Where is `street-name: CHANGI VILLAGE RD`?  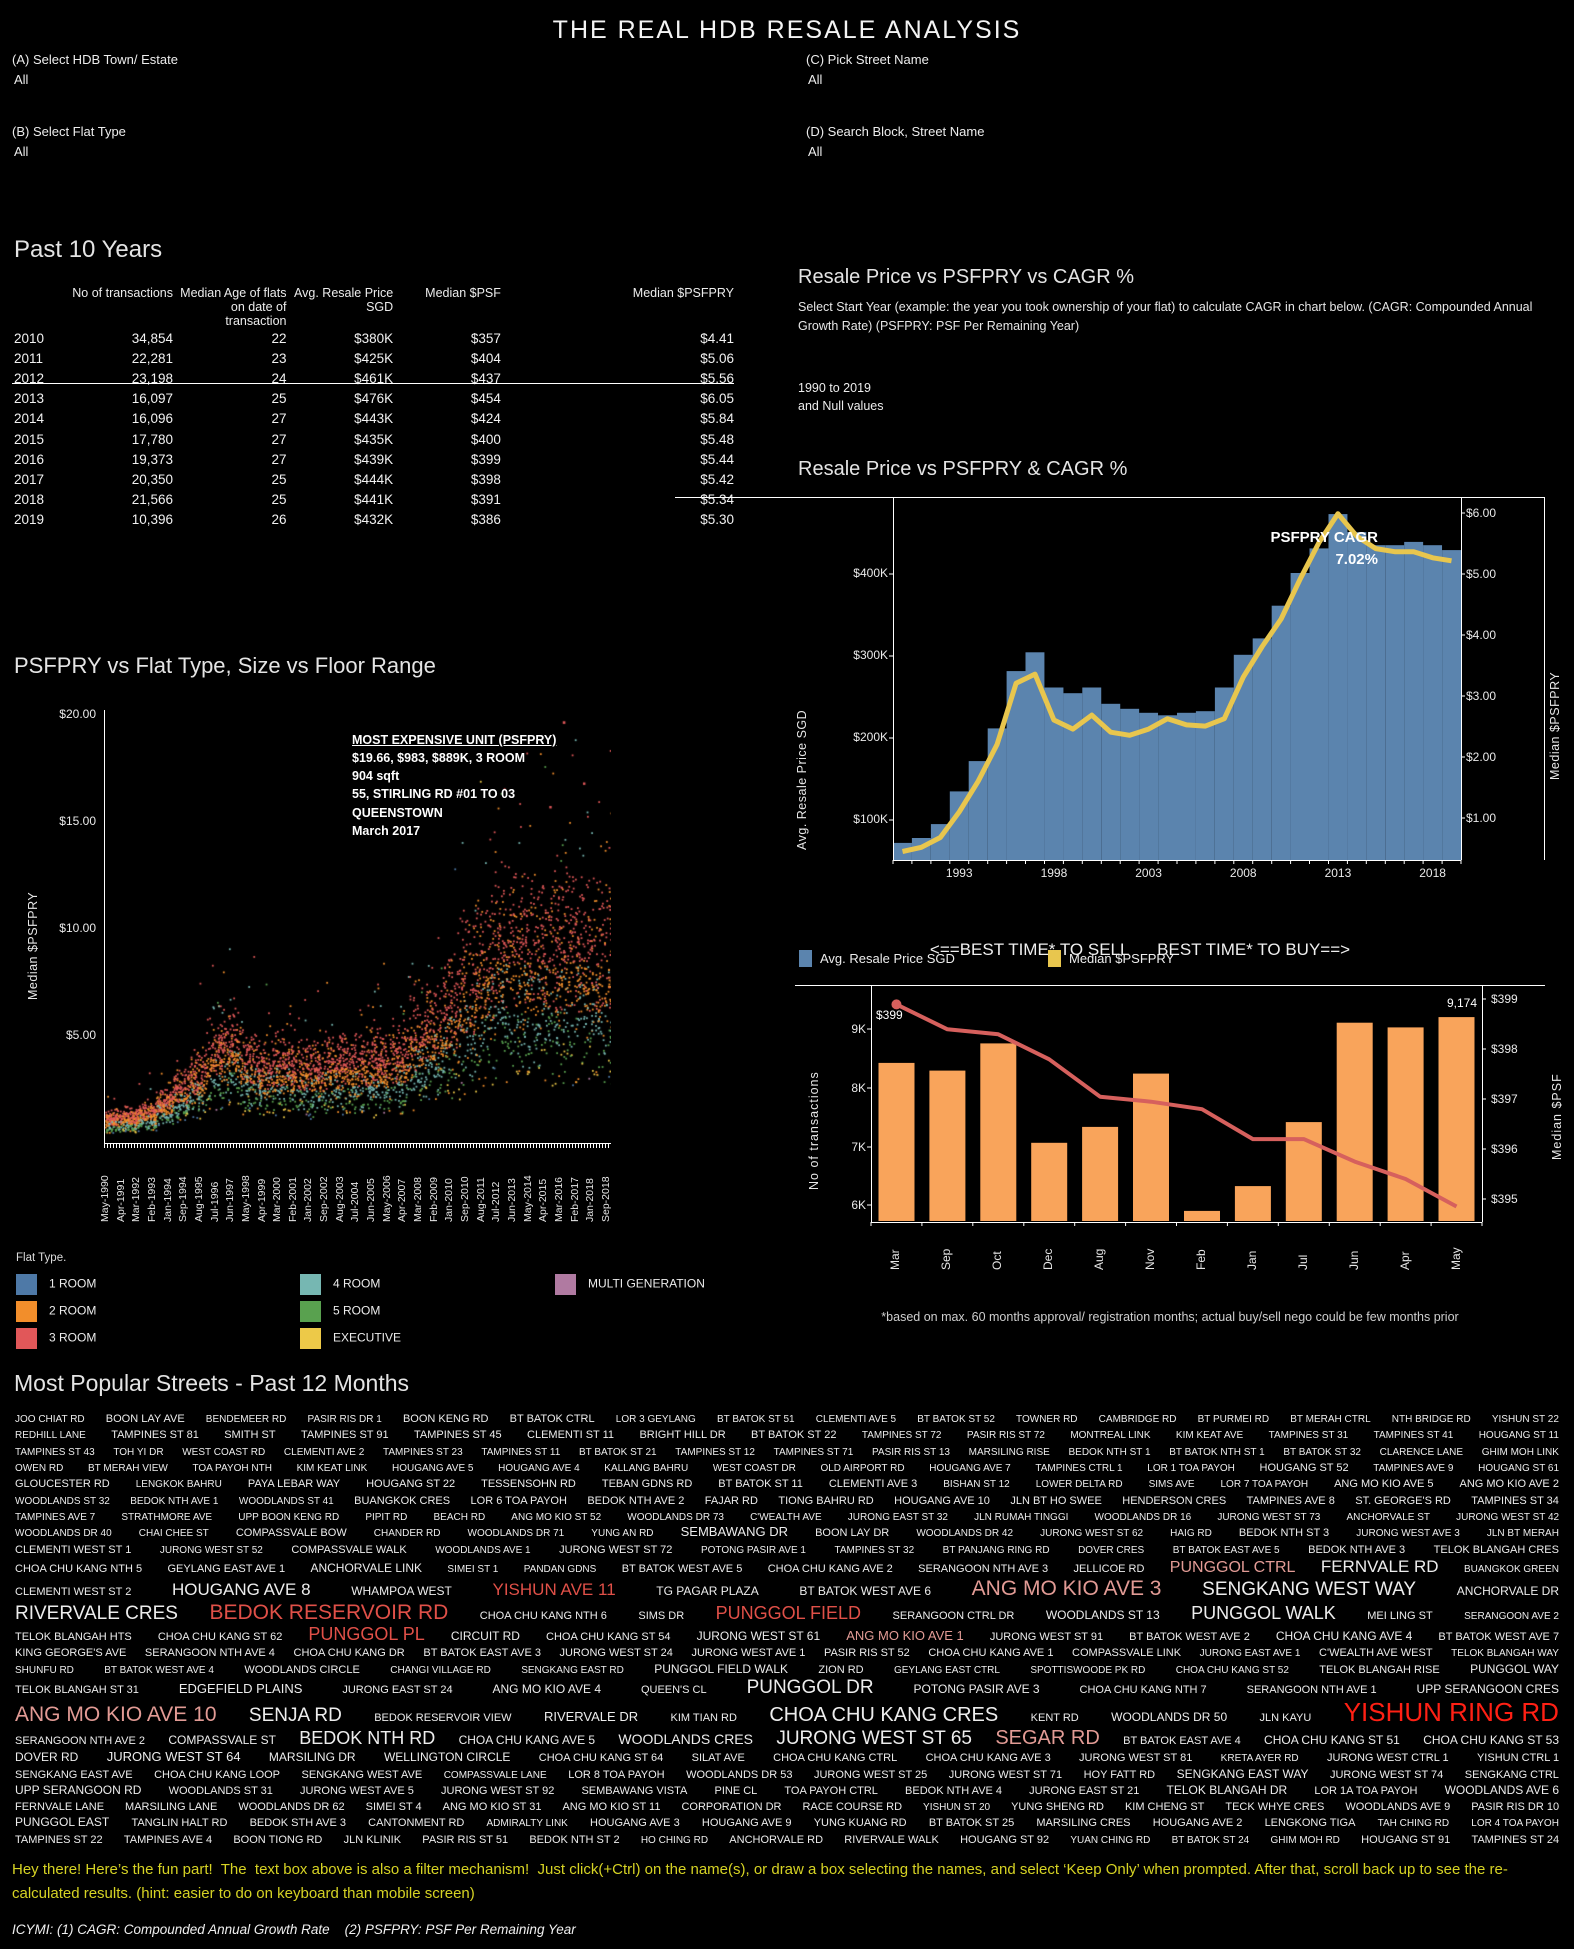
street-name: CHANGI VILLAGE RD is located at coordinates (440, 1670).